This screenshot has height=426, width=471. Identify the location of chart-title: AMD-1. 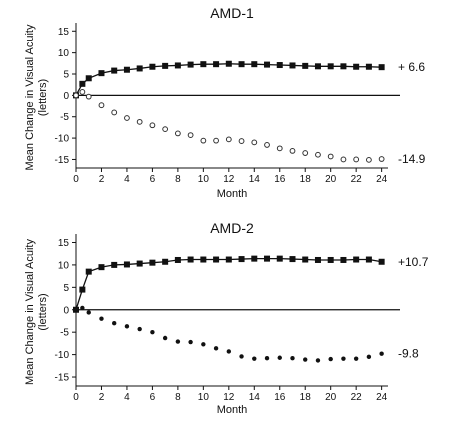
(232, 13).